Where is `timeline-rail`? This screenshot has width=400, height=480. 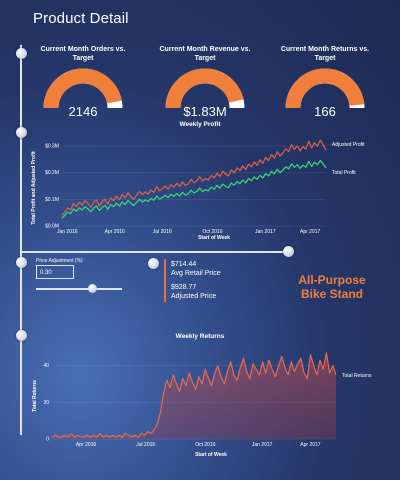 timeline-rail is located at coordinates (21, 240).